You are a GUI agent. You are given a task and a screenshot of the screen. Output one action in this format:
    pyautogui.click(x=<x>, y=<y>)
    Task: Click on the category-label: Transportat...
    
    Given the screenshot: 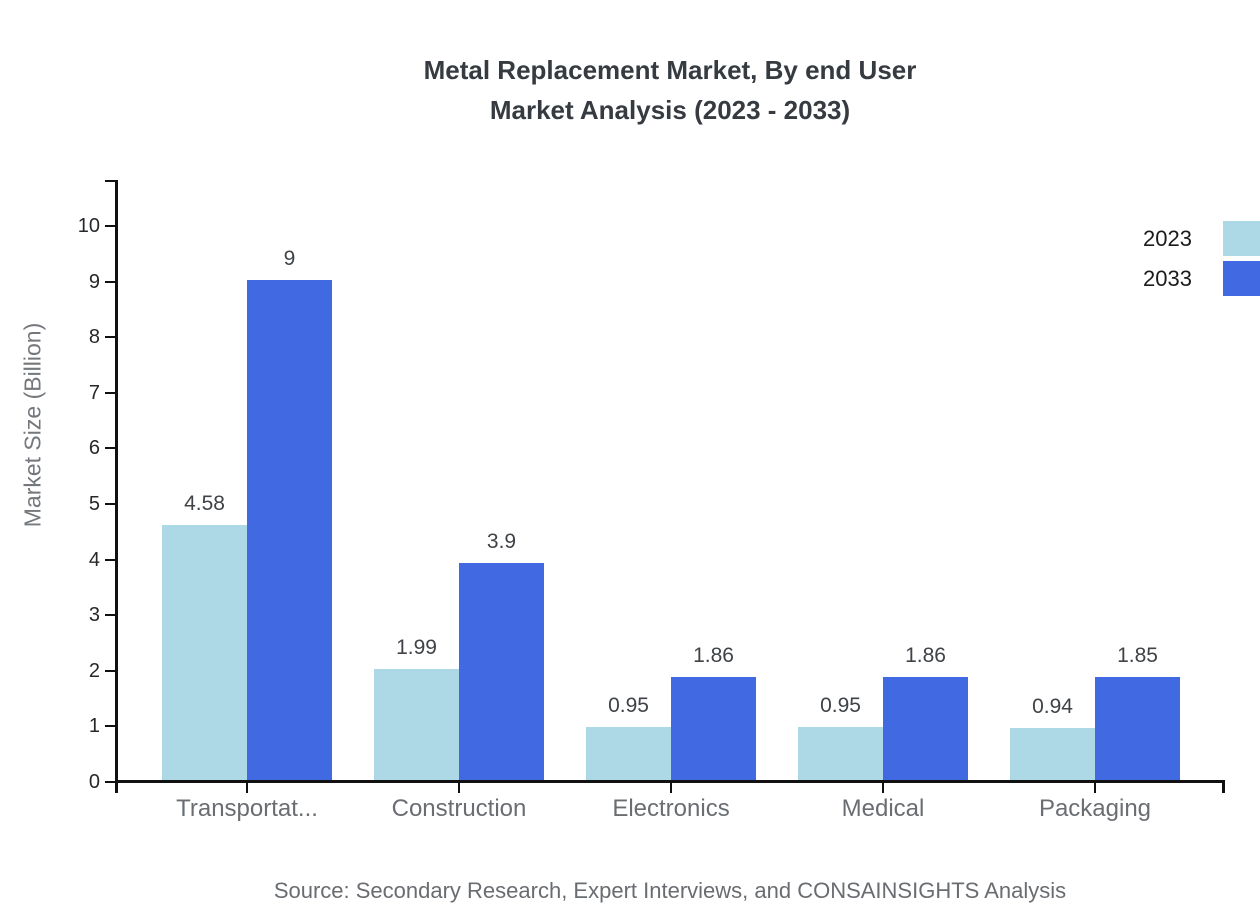 What is the action you would take?
    pyautogui.click(x=247, y=808)
    